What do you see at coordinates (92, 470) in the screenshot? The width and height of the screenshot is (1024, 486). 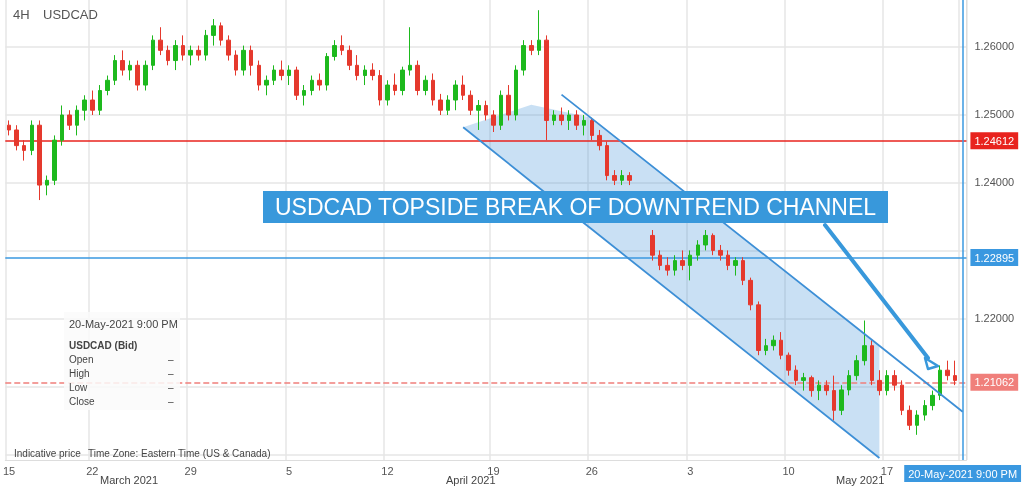 I see `x-tick-label: 22` at bounding box center [92, 470].